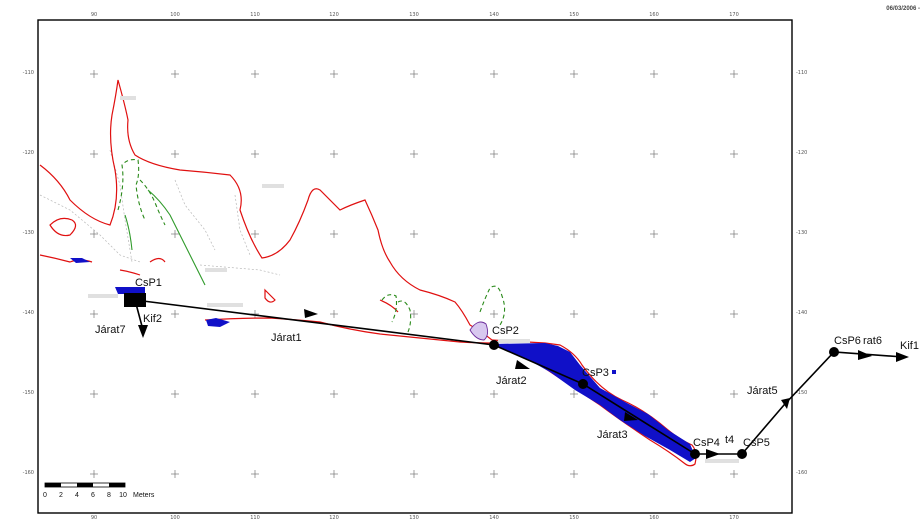 This screenshot has height=521, width=924. I want to click on axis-left-tick: -150, so click(28, 393).